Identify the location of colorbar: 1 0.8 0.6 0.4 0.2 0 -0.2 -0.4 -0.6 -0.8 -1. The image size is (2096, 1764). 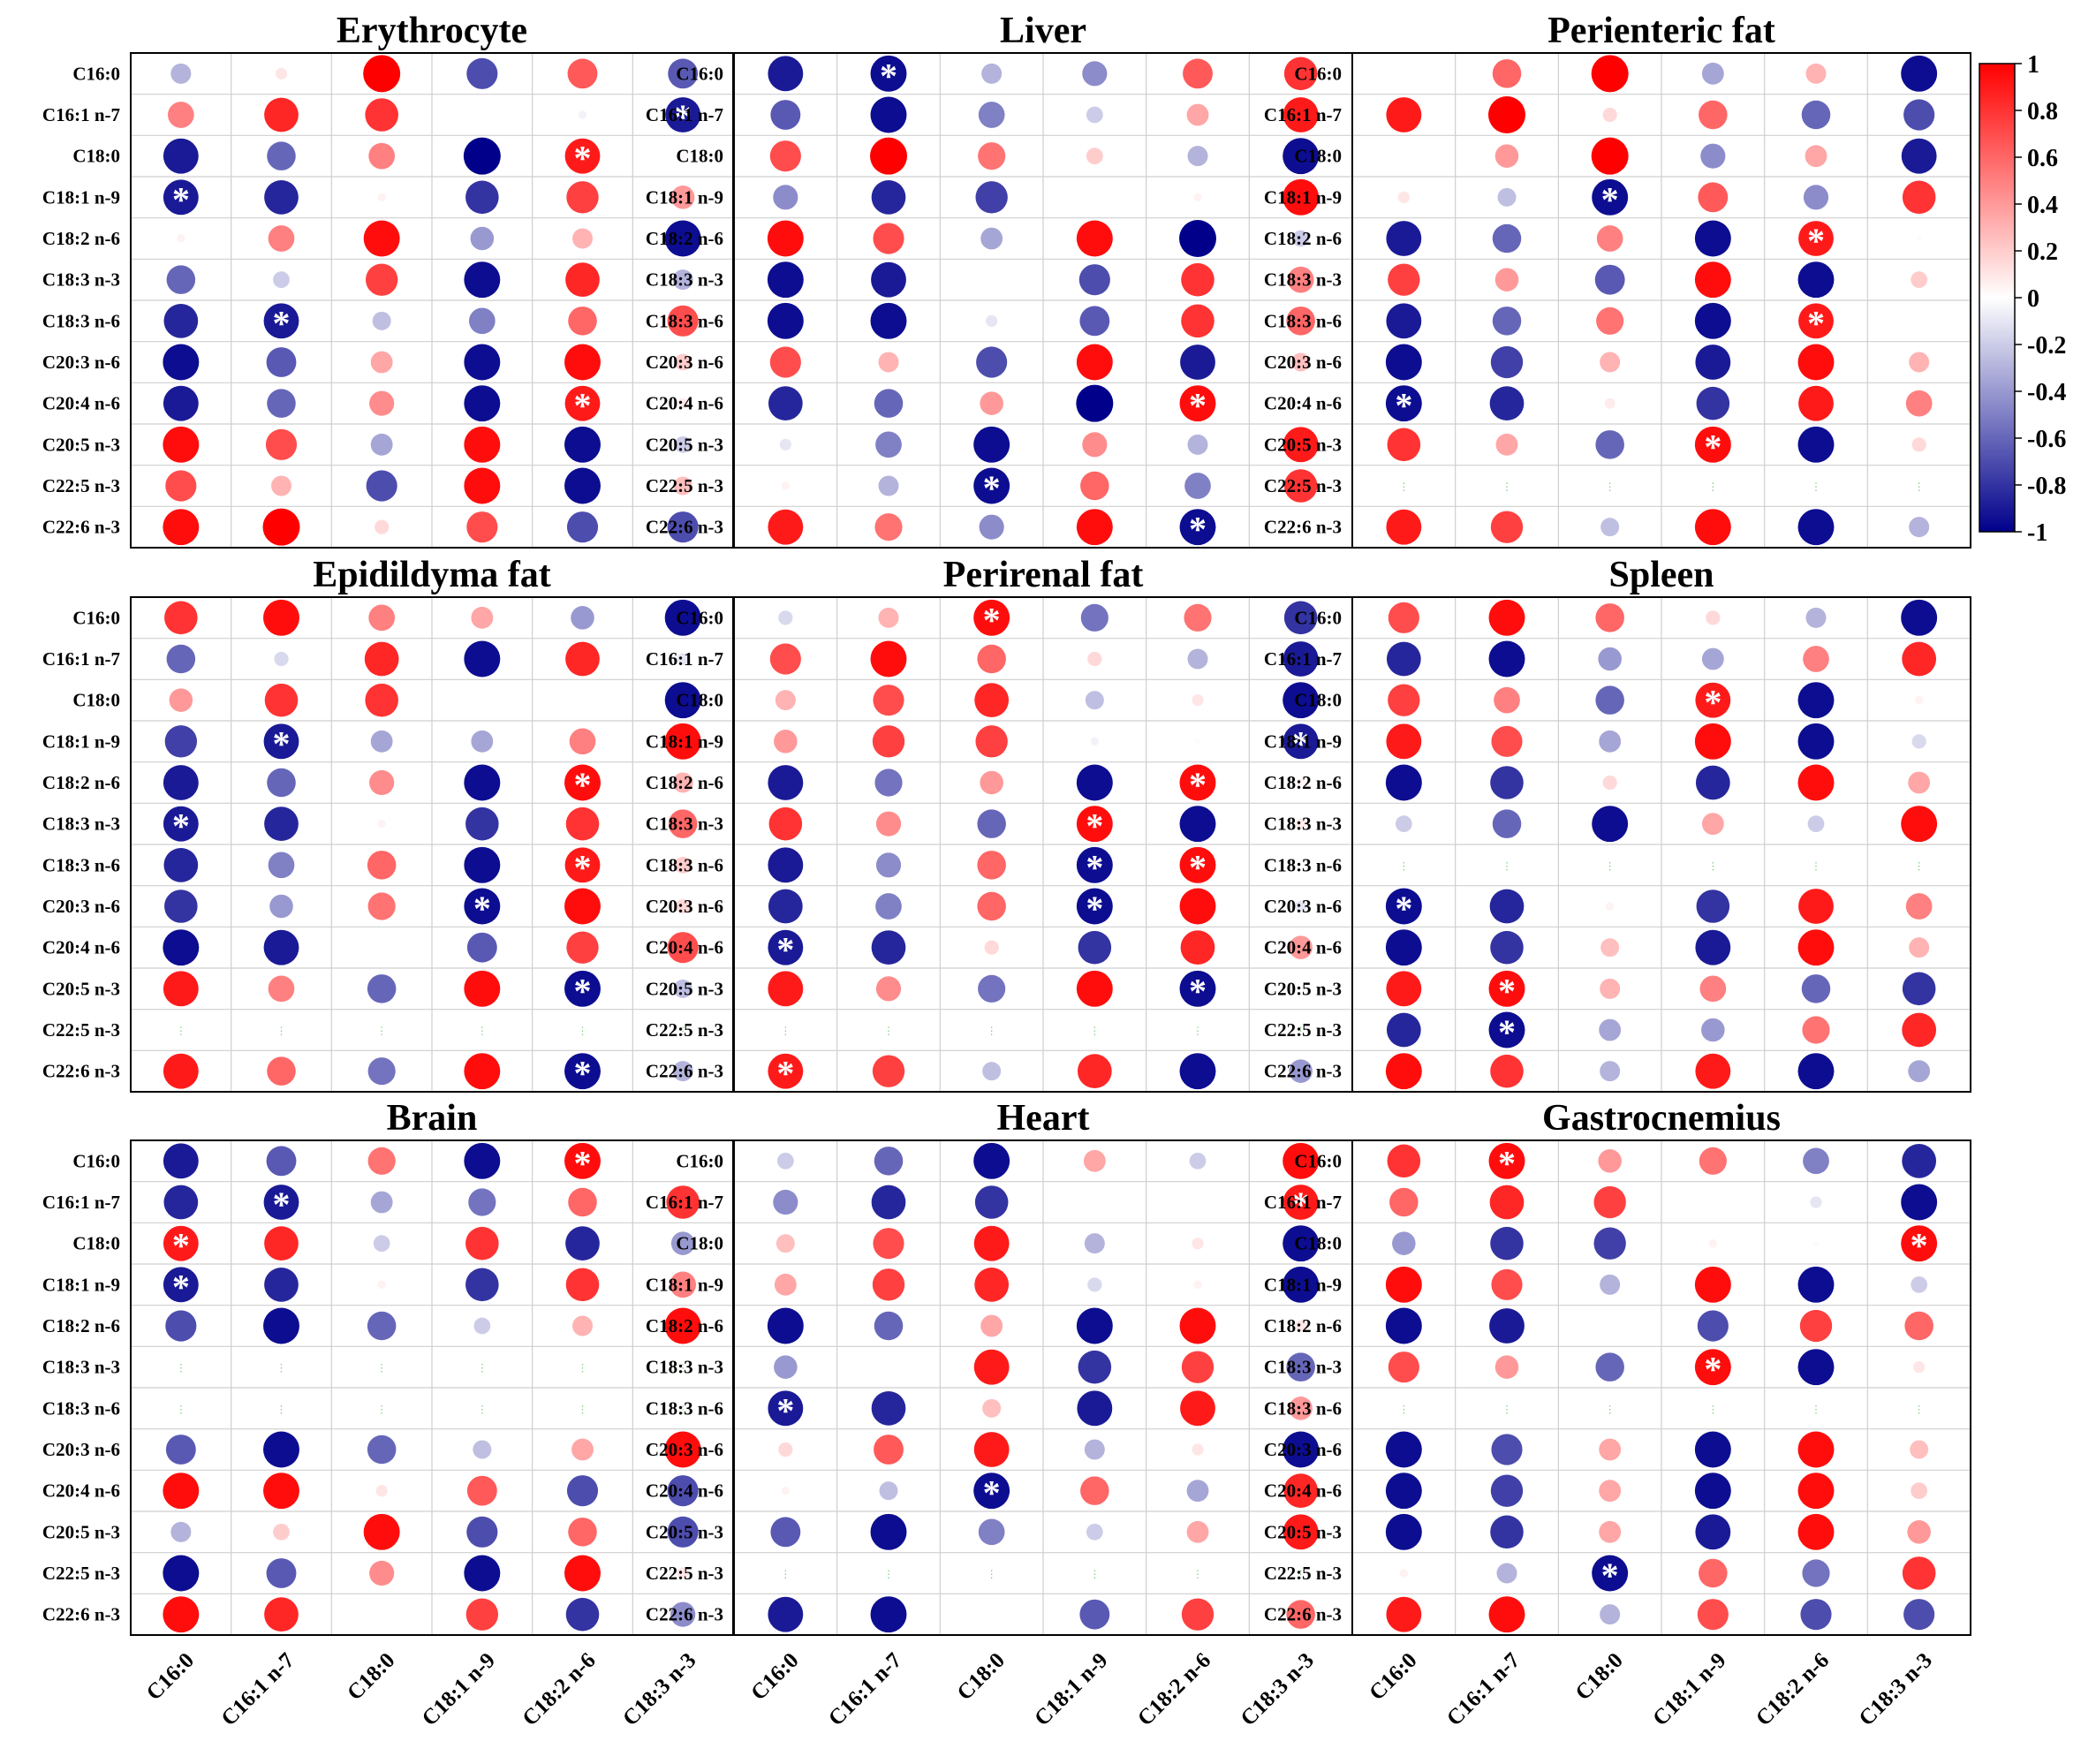
(2022, 299).